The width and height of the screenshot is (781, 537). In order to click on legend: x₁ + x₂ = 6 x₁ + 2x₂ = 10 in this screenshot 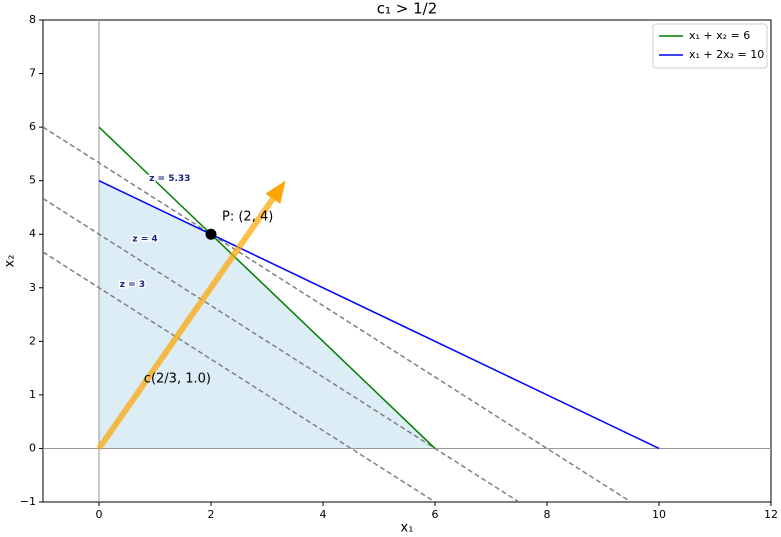, I will do `click(710, 46)`.